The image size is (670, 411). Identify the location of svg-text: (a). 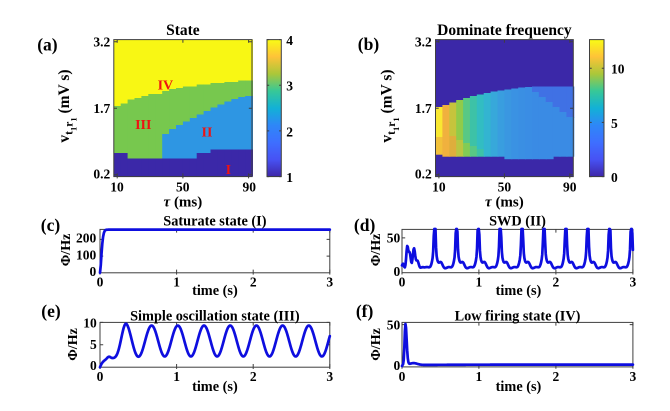
(47, 44).